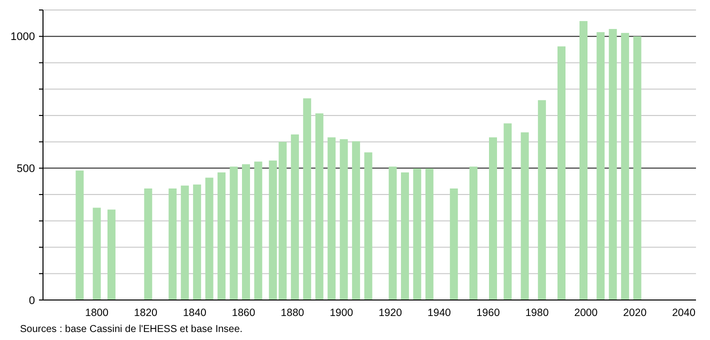 Image resolution: width=710 pixels, height=340 pixels. Describe the element at coordinates (440, 313) in the screenshot. I see `x-tick-label: 1940` at that location.